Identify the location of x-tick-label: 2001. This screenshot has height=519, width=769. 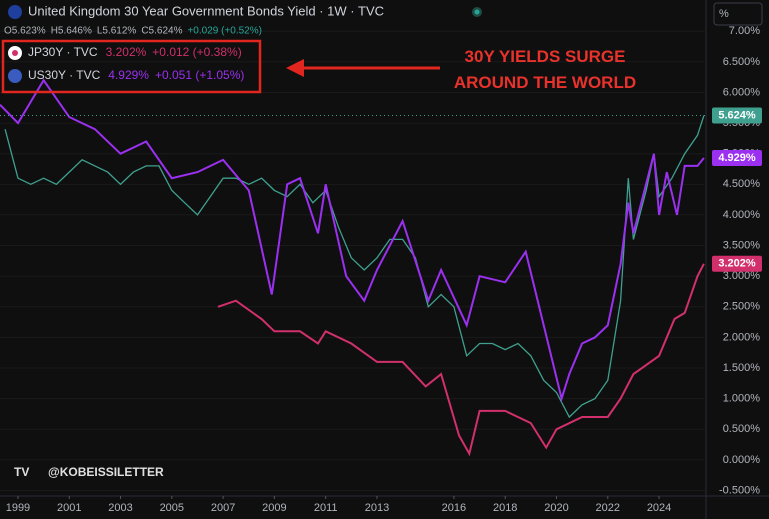
(69, 508).